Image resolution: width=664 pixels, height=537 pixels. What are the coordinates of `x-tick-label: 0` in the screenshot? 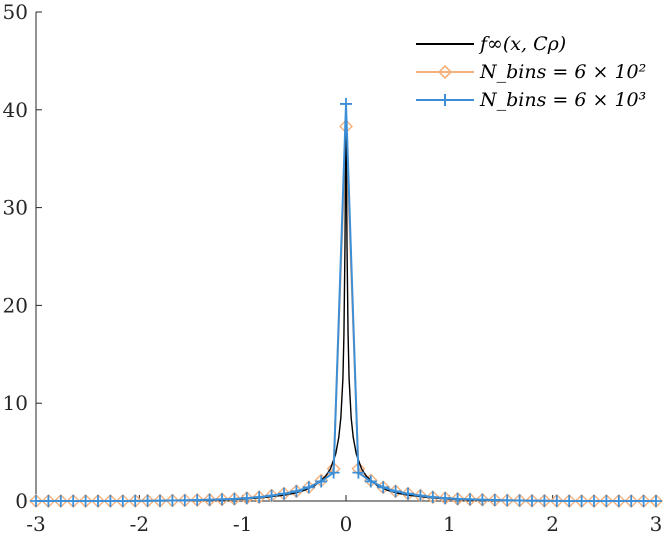 It's located at (346, 524).